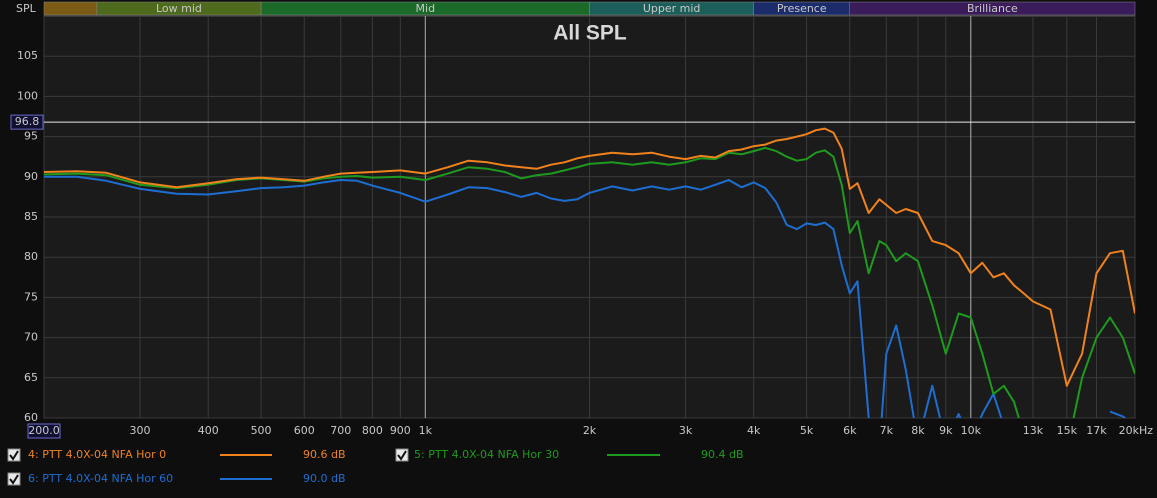 The image size is (1157, 498). Describe the element at coordinates (372, 430) in the screenshot. I see `x-tick-label: 800` at that location.